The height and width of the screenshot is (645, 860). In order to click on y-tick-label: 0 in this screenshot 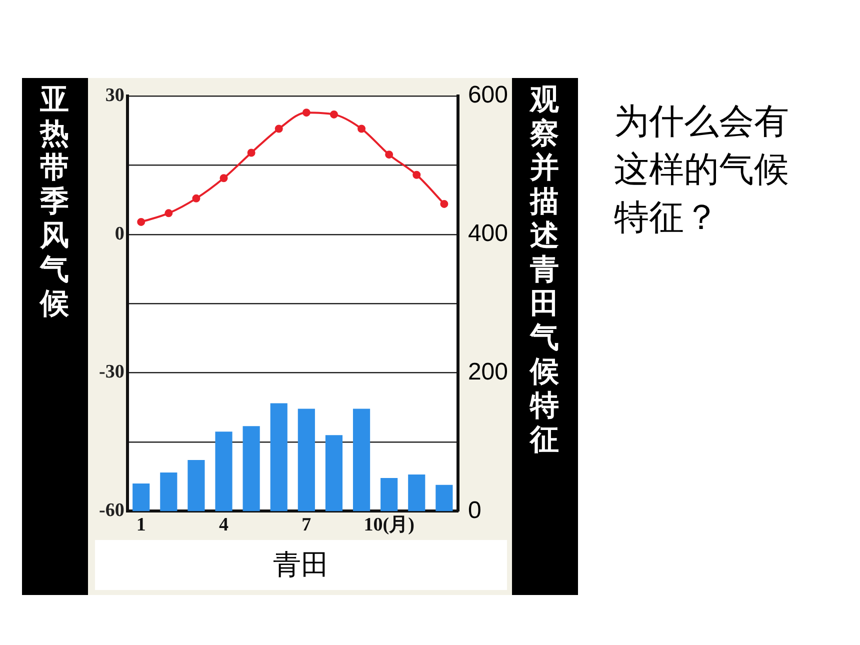, I will do `click(119, 233)`.